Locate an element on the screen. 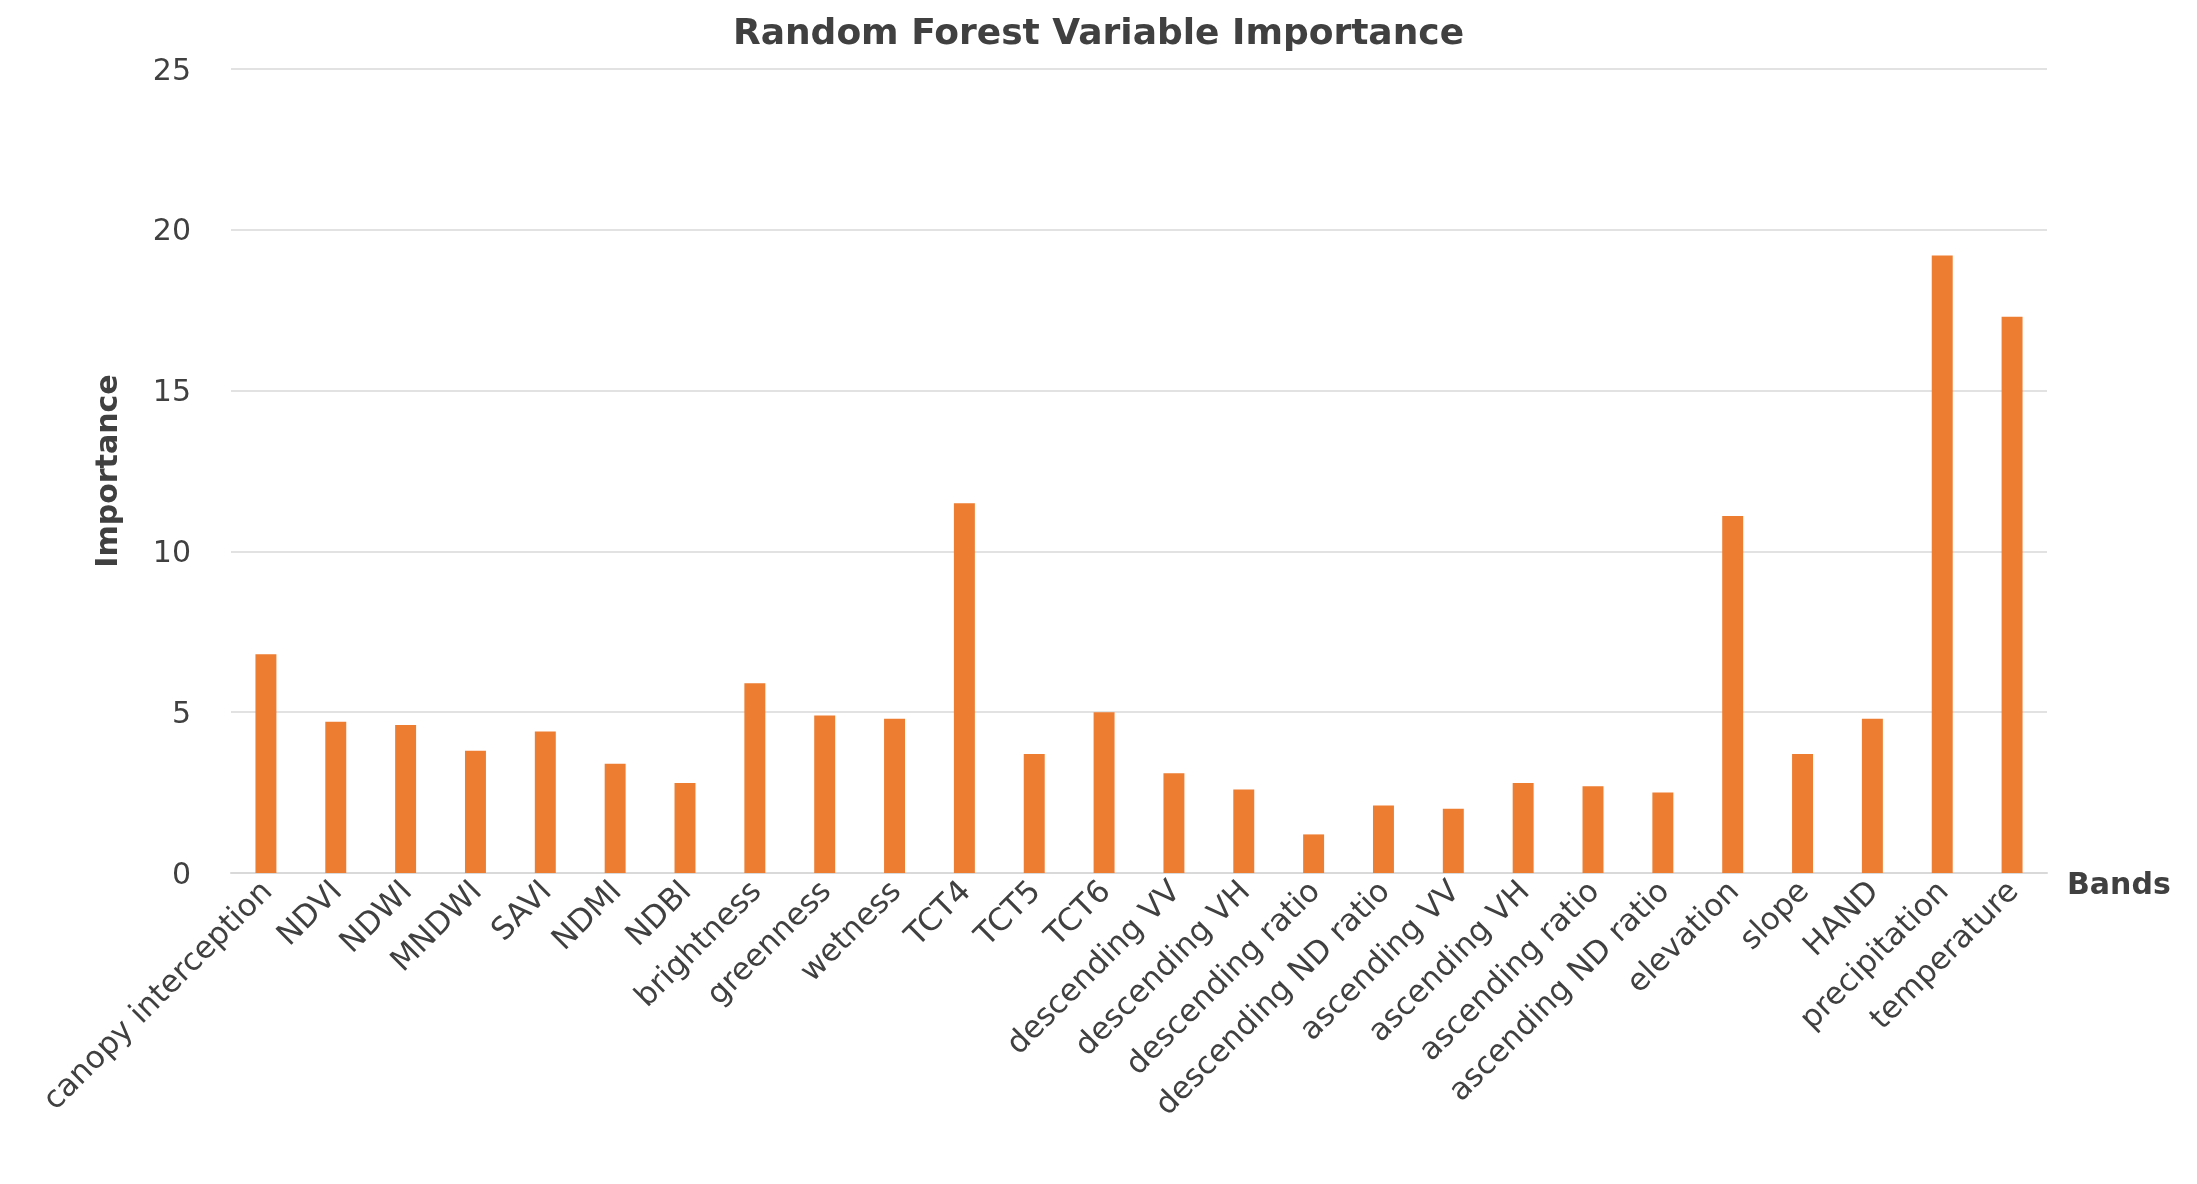  y-tick-label: 0 is located at coordinates (181, 873).